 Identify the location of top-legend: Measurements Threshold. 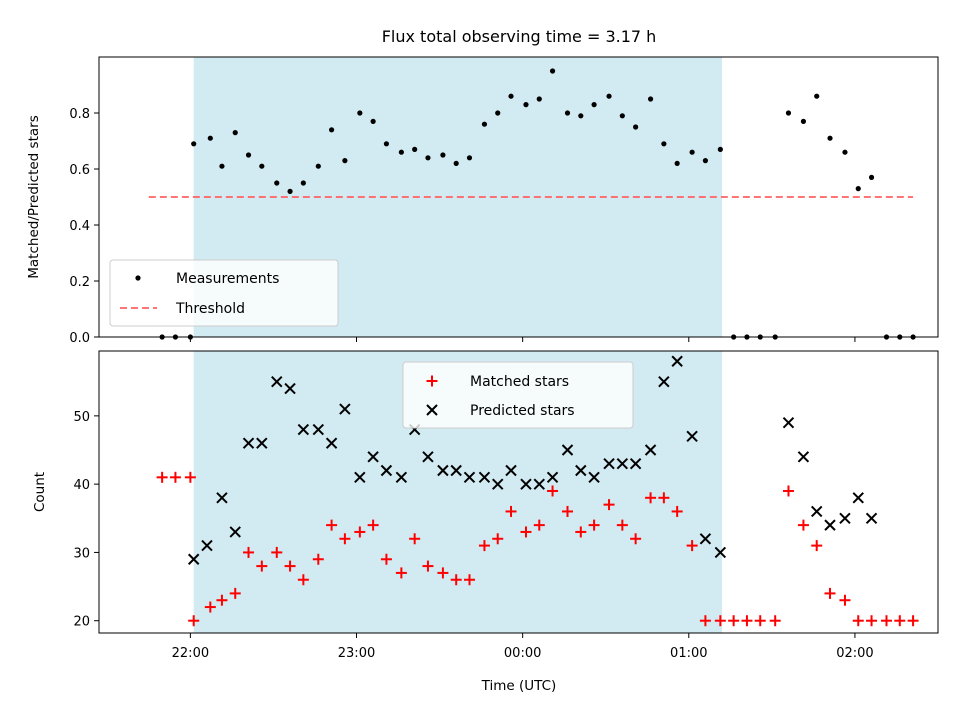
(224, 293).